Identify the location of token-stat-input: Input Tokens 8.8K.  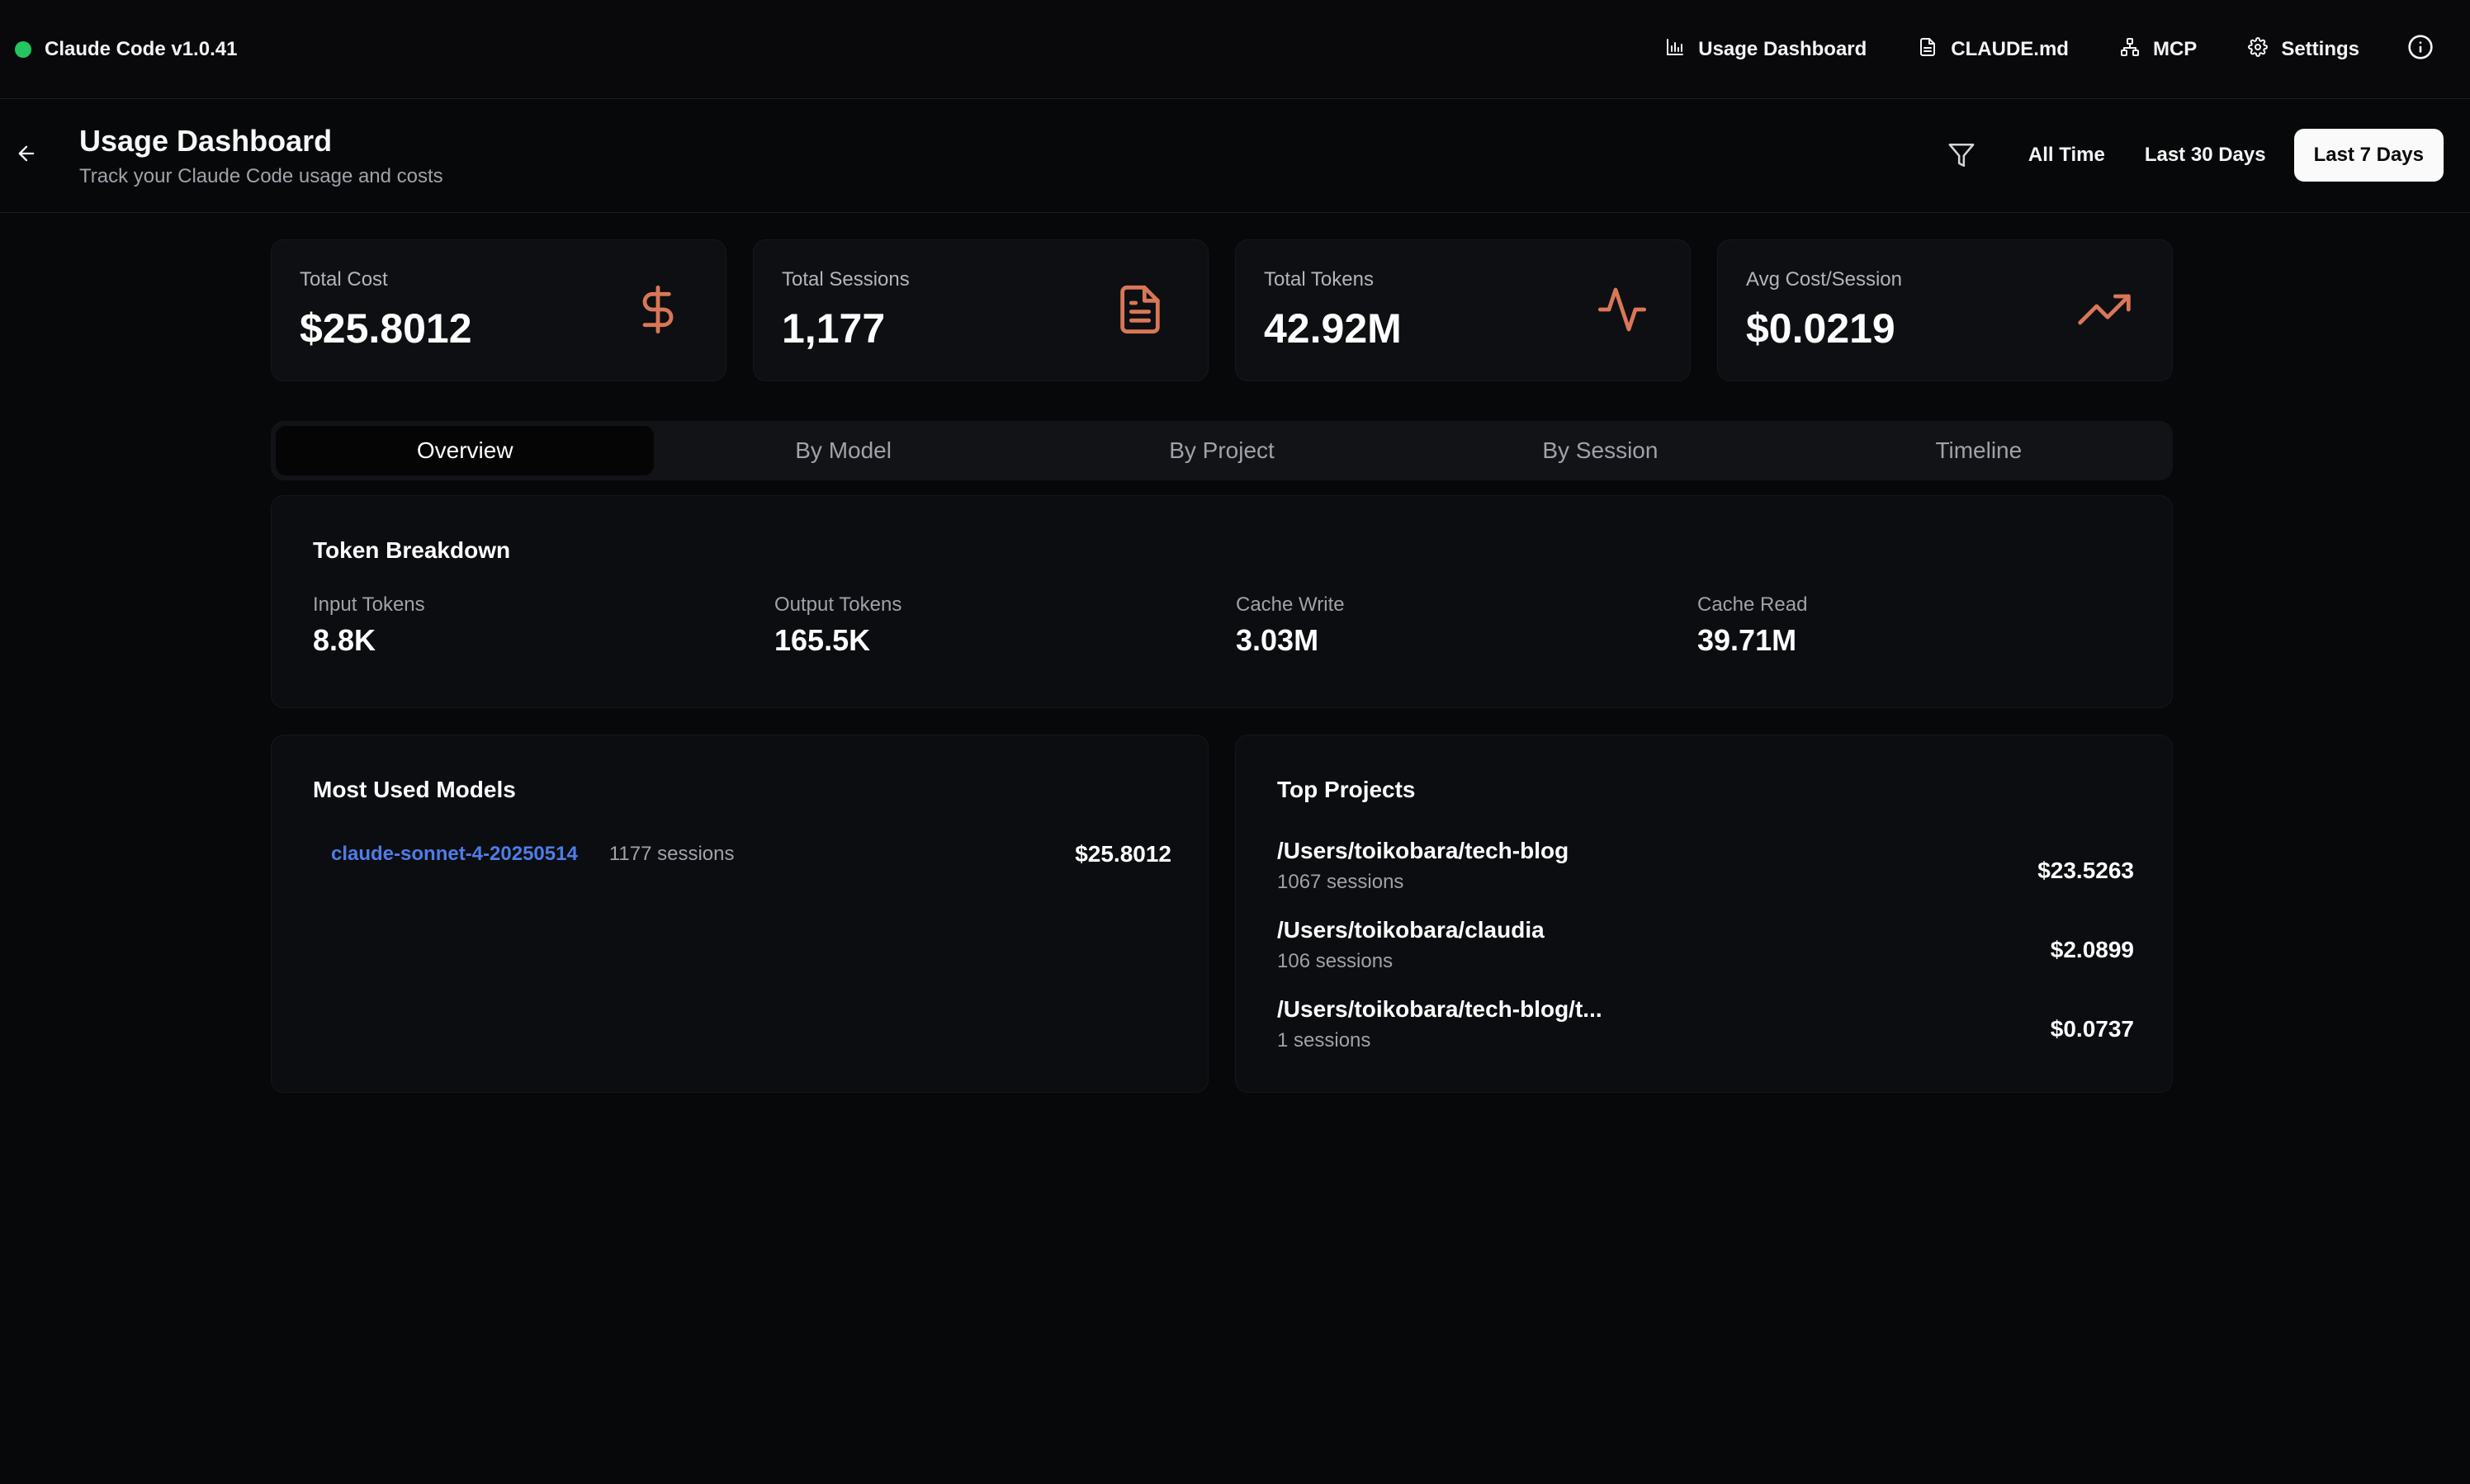
(369, 625).